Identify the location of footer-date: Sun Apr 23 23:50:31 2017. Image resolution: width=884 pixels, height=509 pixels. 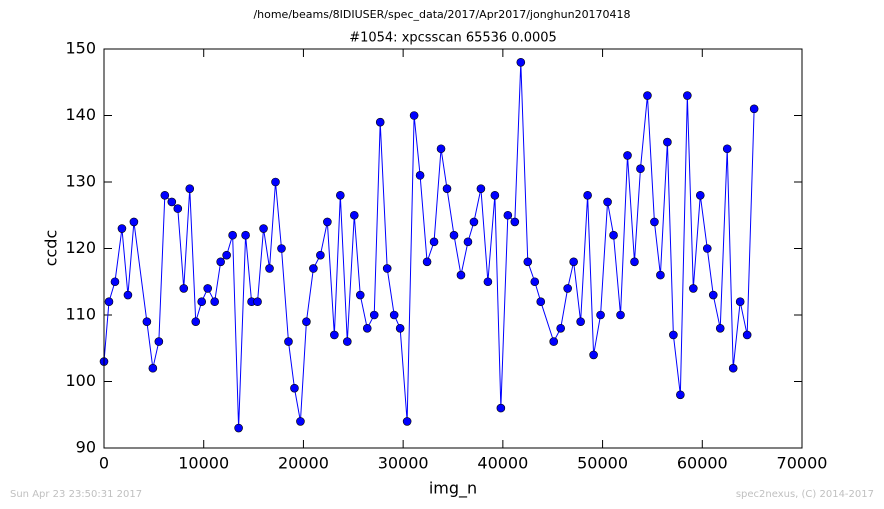
(76, 494).